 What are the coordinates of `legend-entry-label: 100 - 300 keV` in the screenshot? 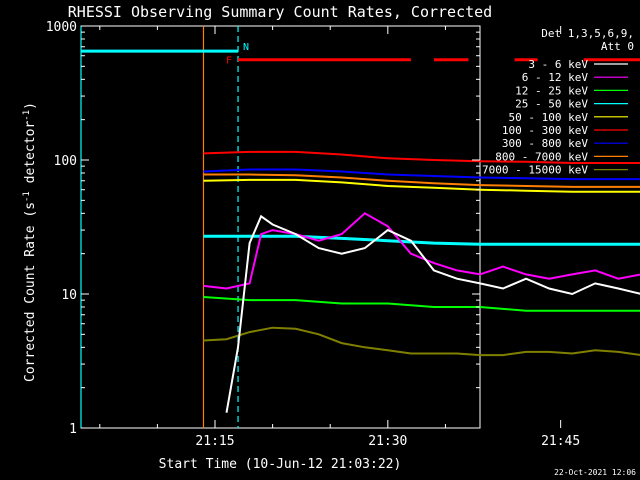 It's located at (545, 130).